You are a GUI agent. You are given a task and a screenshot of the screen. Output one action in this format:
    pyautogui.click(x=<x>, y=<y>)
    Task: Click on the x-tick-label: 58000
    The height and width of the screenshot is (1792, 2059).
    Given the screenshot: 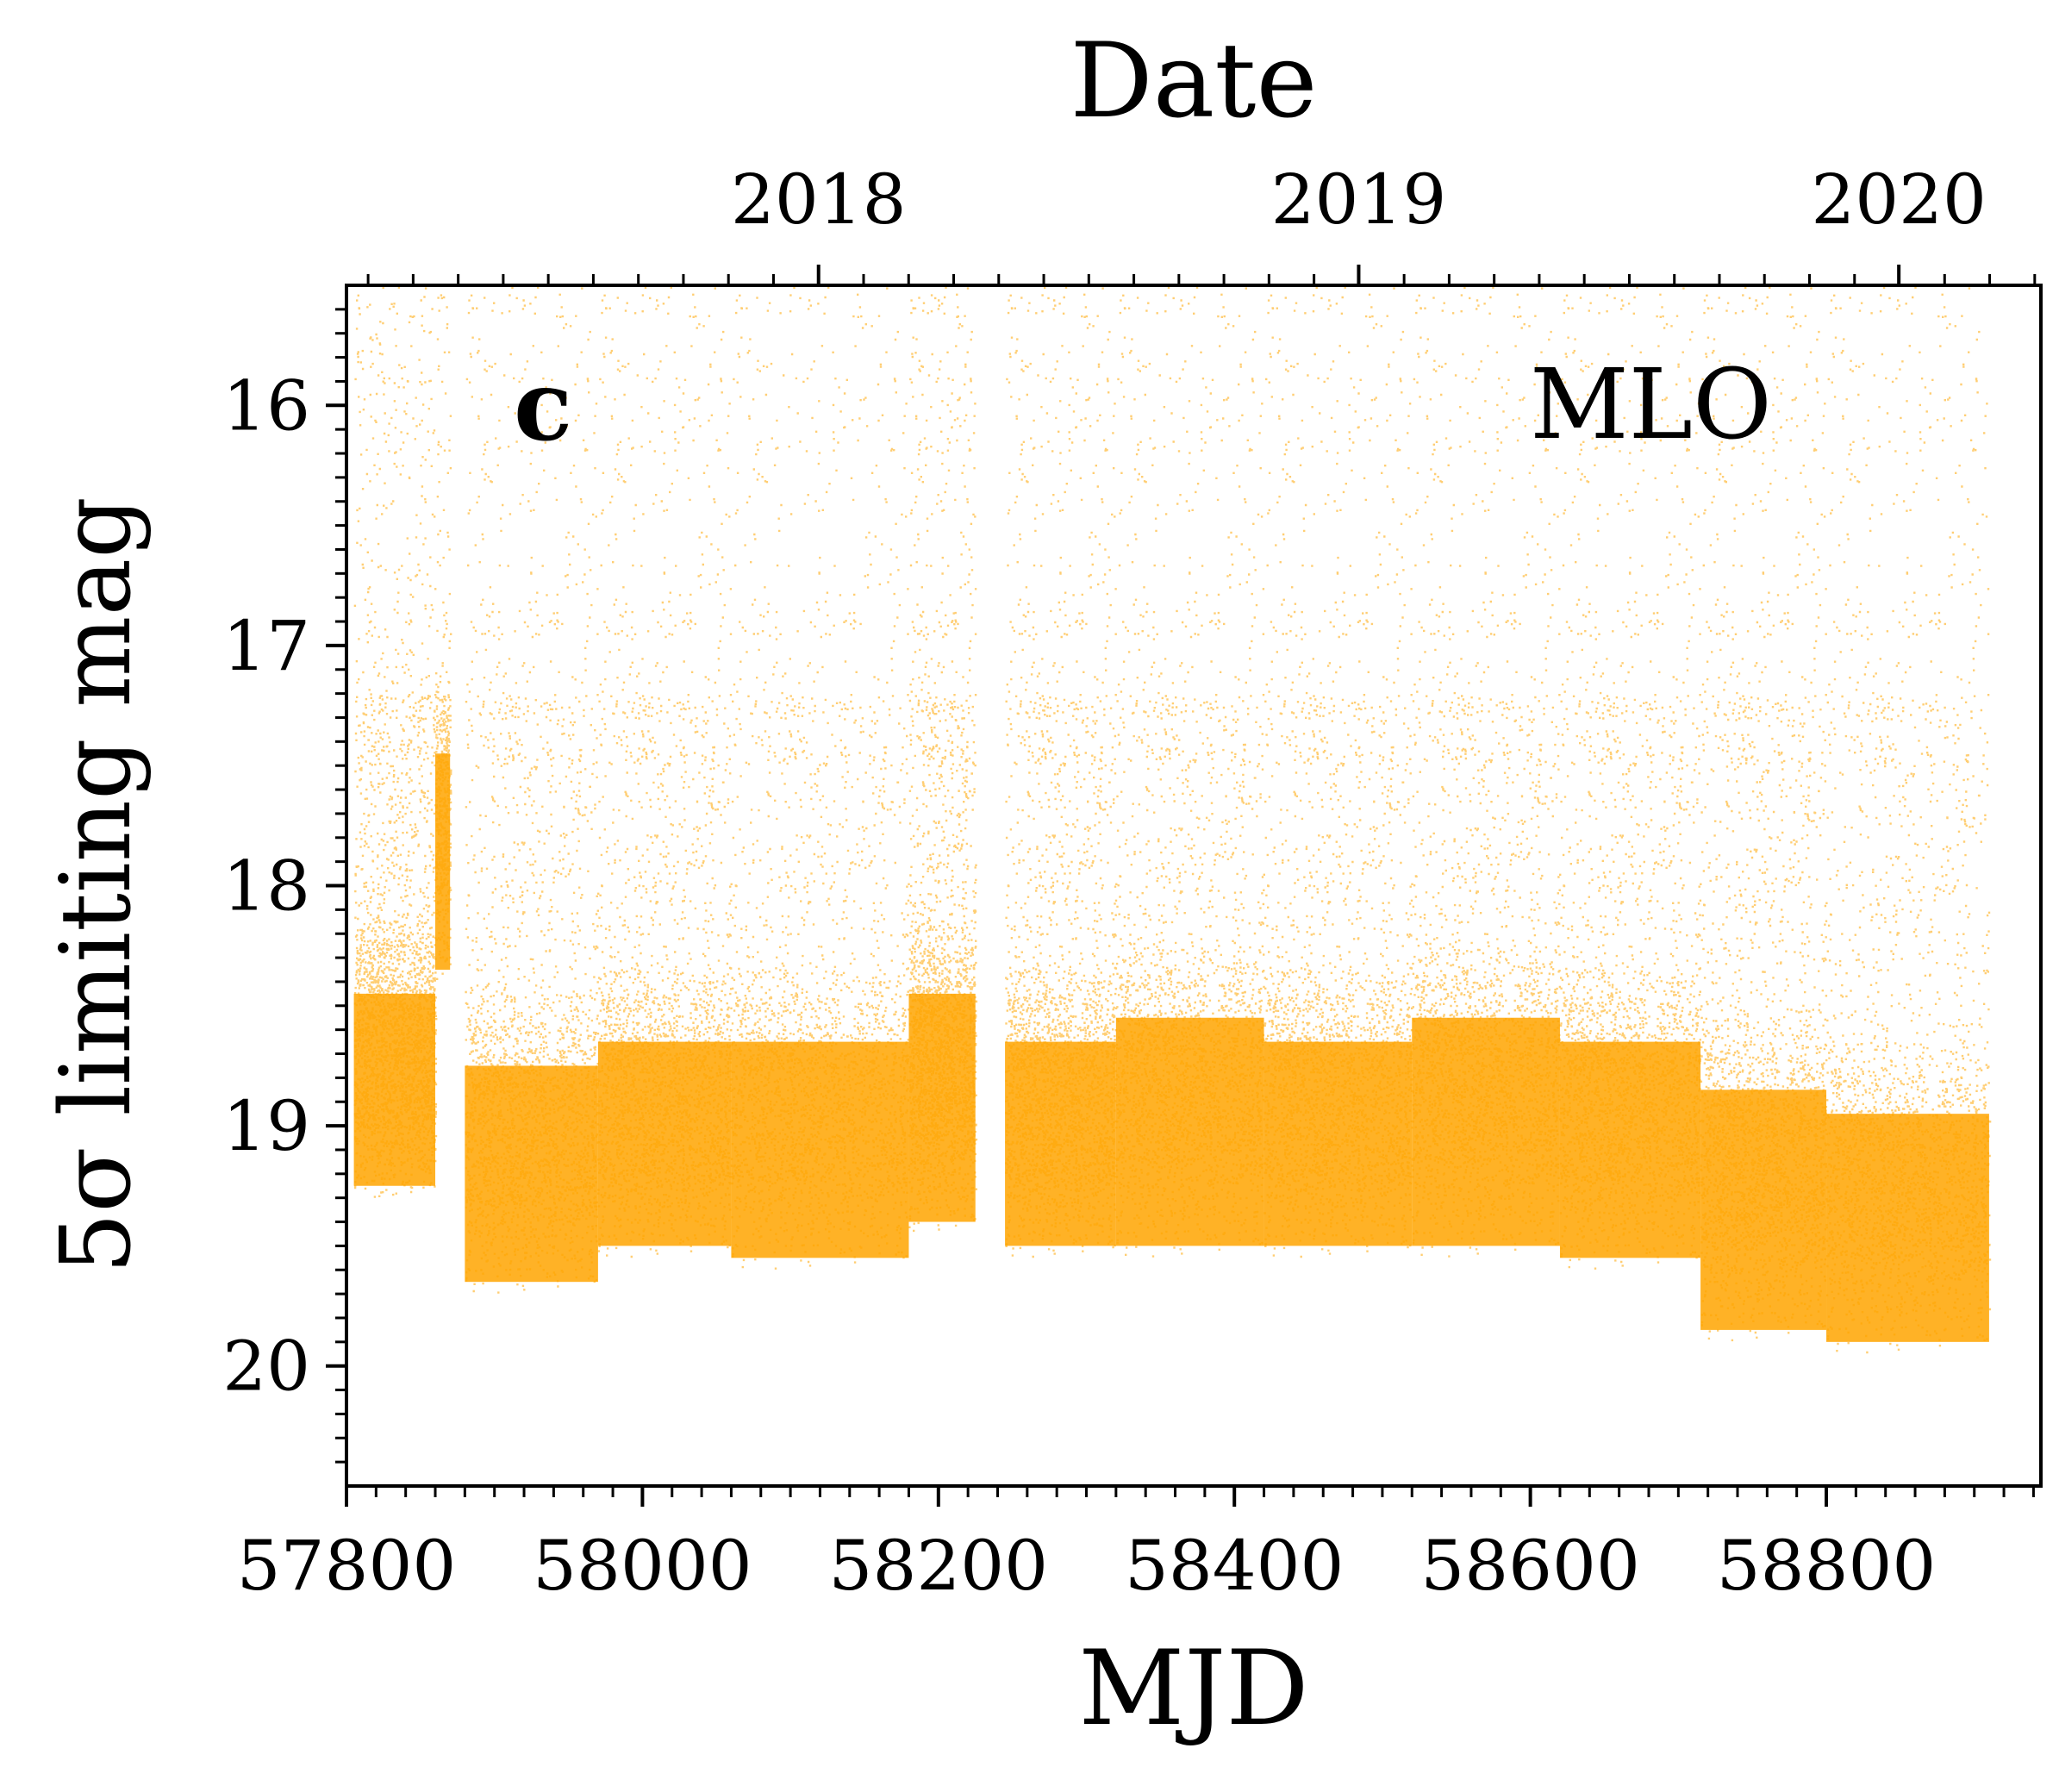 What is the action you would take?
    pyautogui.click(x=642, y=1566)
    